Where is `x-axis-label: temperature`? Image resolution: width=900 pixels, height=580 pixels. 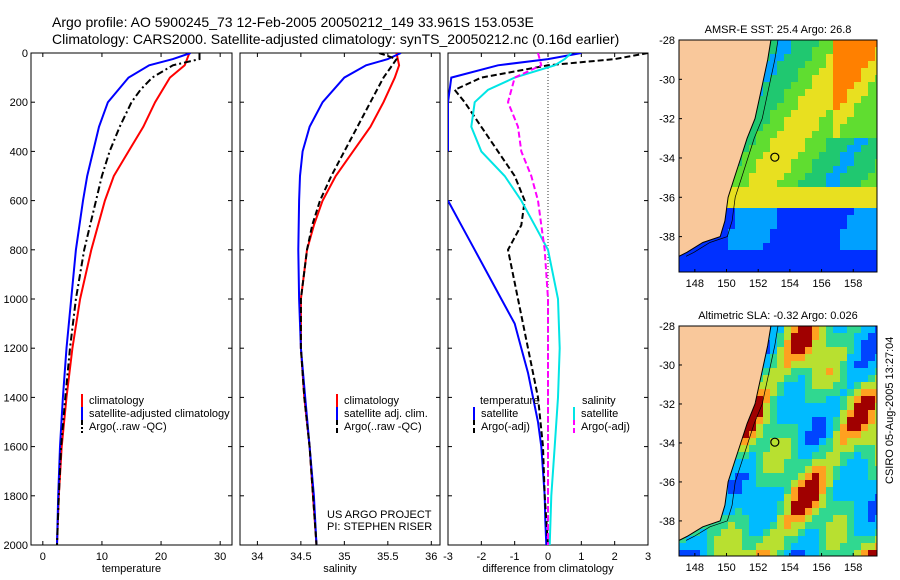 x-axis-label: temperature is located at coordinates (131, 569).